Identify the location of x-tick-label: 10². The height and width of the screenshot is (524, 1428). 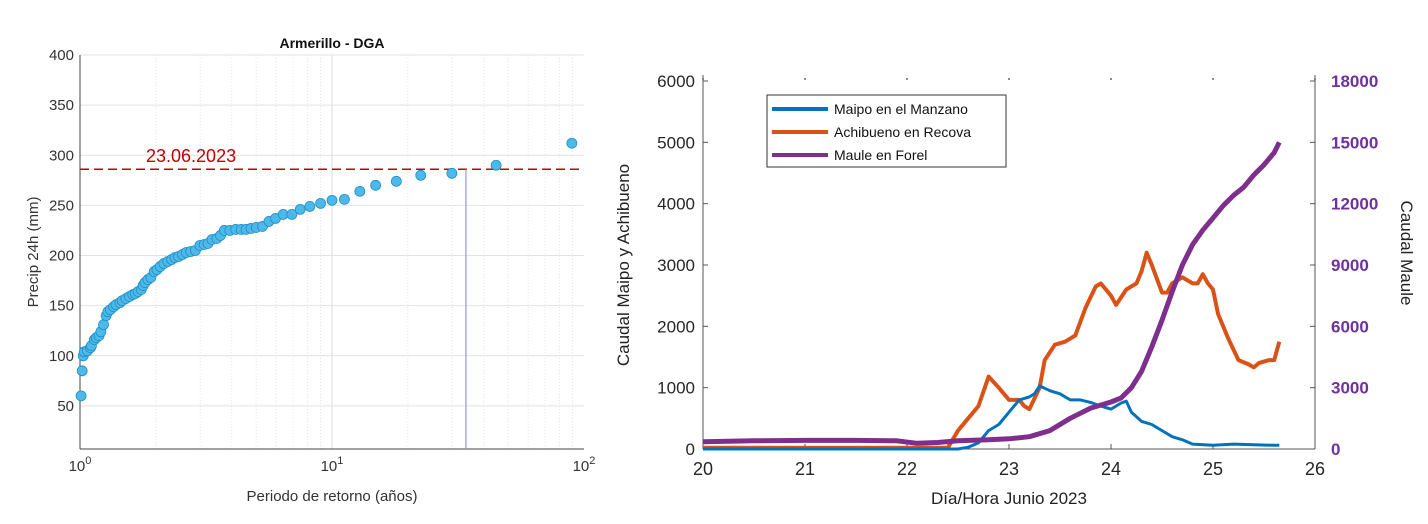
(584, 465).